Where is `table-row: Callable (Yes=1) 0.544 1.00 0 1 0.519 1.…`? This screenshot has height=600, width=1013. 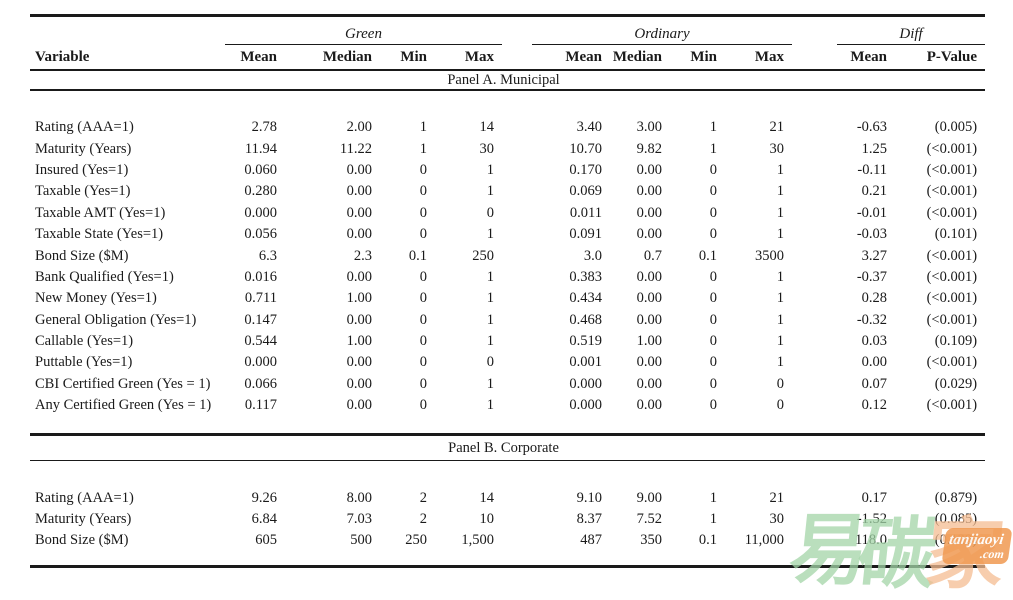 table-row: Callable (Yes=1) 0.544 1.00 0 1 0.519 1.… is located at coordinates (507, 341).